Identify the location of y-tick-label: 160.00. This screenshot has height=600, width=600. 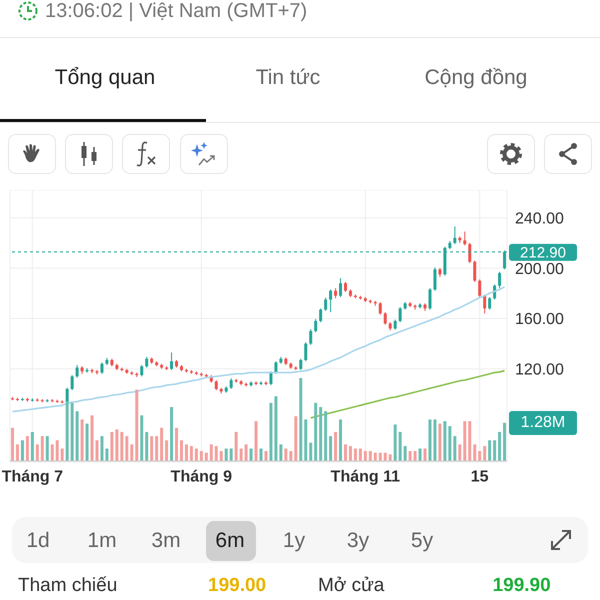
(539, 319).